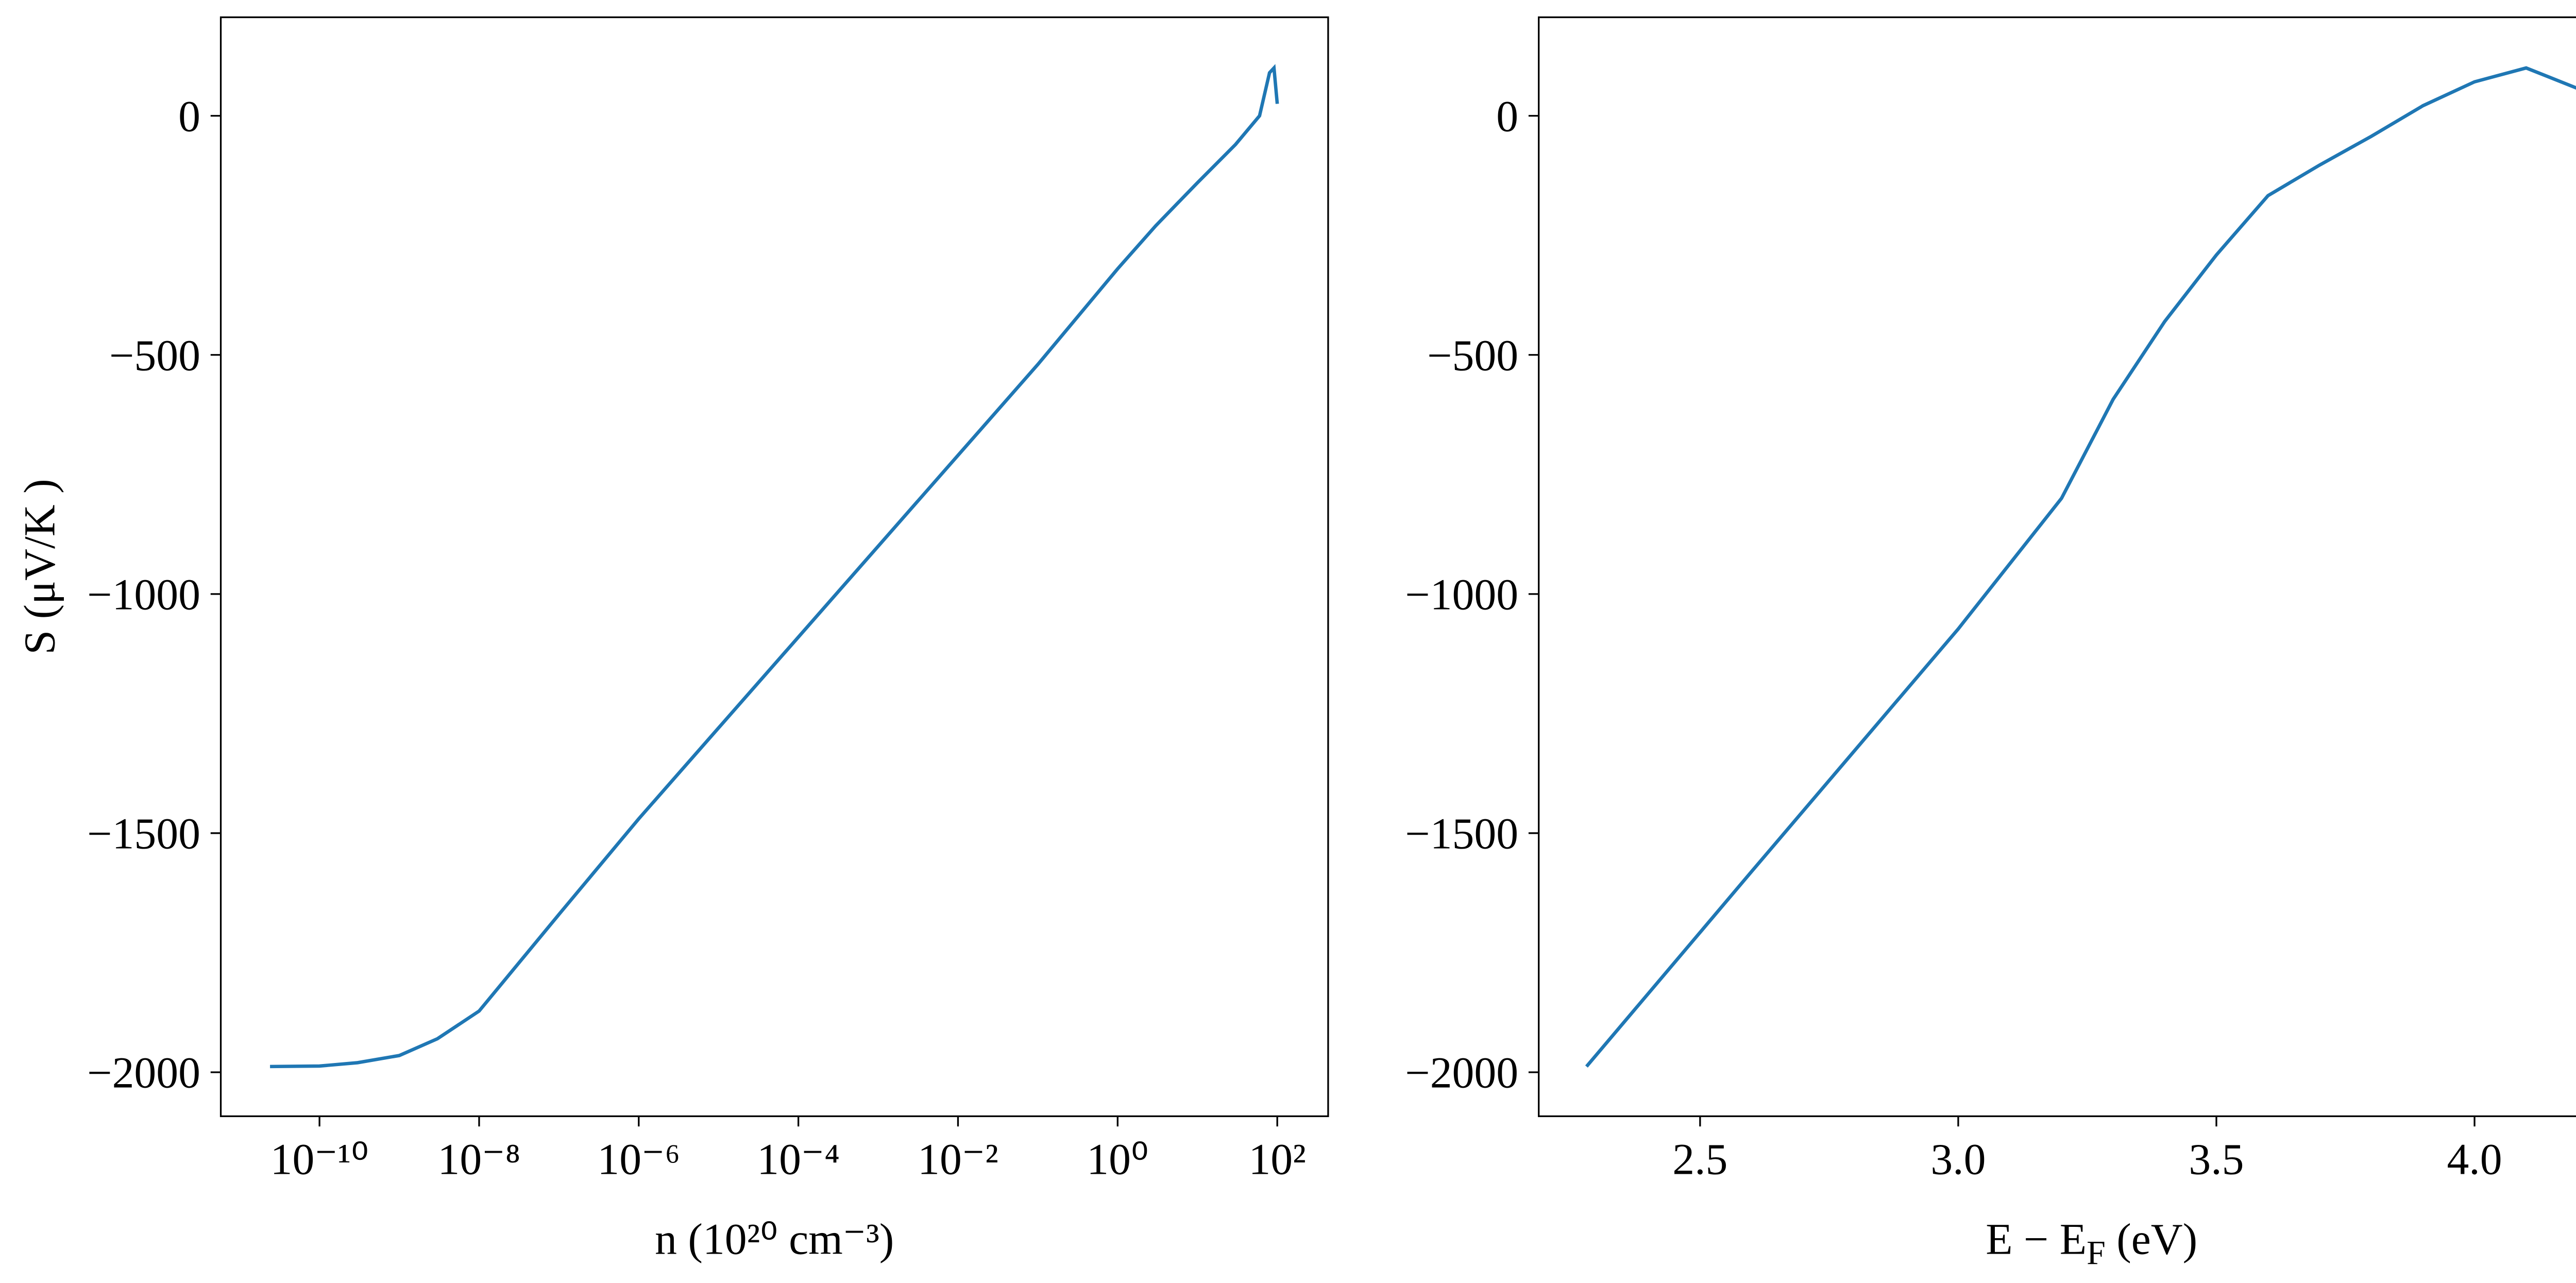 This screenshot has height=1283, width=2576. Describe the element at coordinates (319, 1159) in the screenshot. I see `x-tick-label: 10⁻¹⁰` at that location.